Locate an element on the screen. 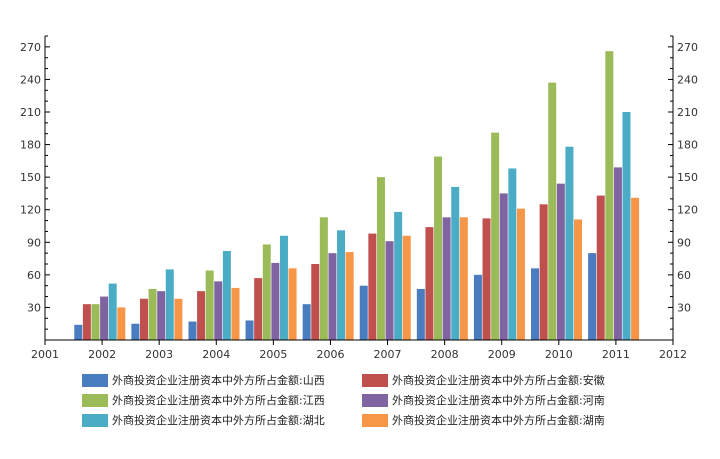  y-tick-label-left: 240 is located at coordinates (30, 79).